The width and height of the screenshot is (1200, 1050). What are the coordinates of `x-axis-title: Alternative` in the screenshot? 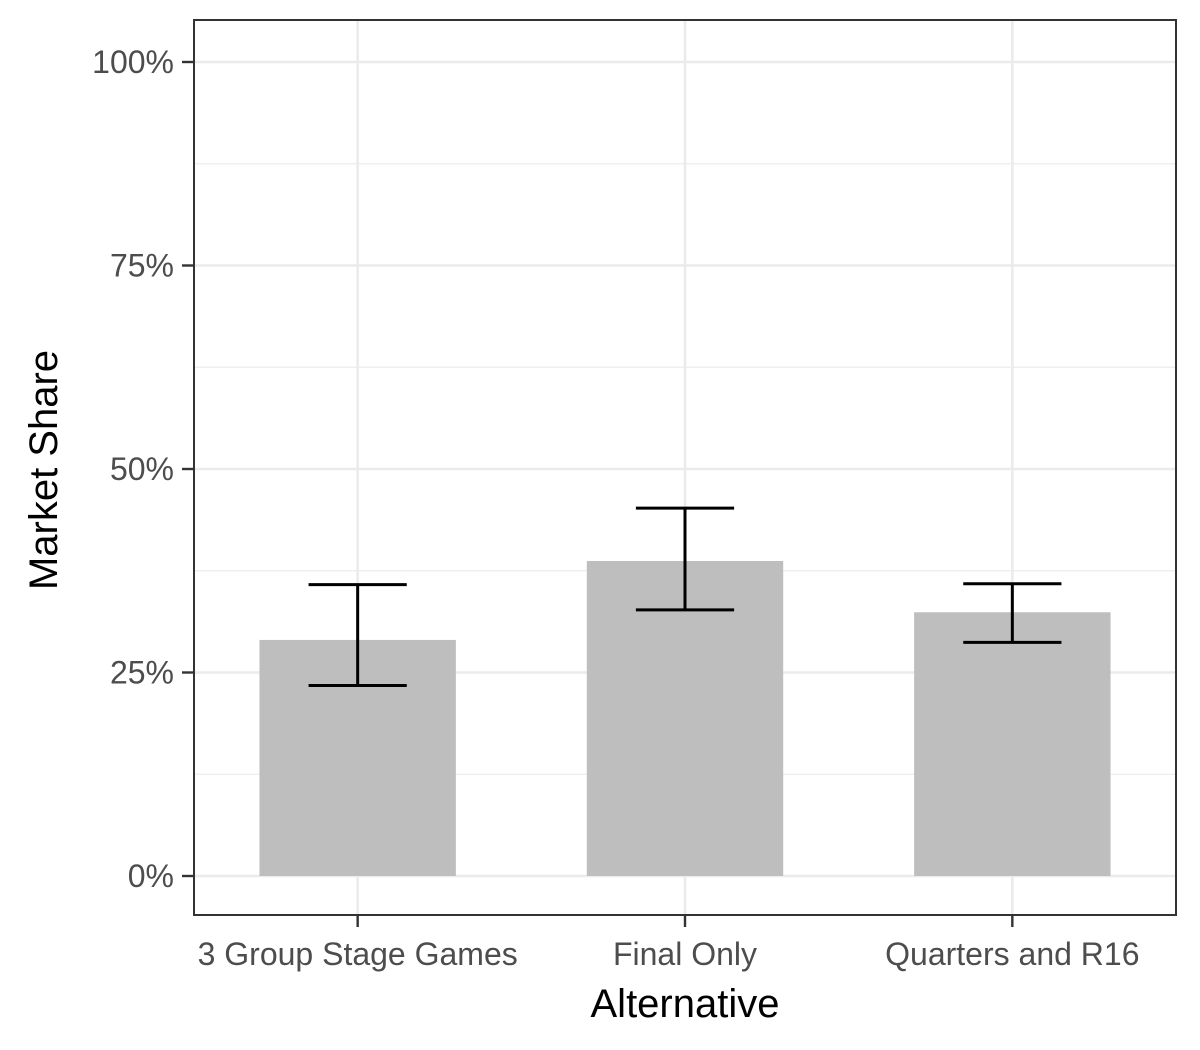 It's located at (685, 1004).